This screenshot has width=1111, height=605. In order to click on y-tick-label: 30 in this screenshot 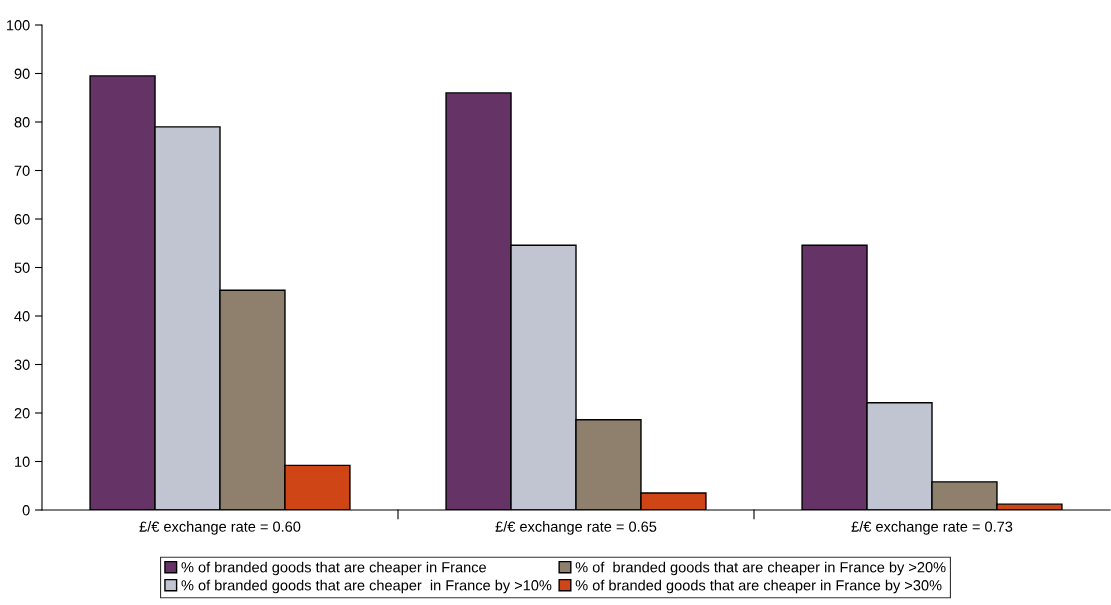, I will do `click(22, 364)`.